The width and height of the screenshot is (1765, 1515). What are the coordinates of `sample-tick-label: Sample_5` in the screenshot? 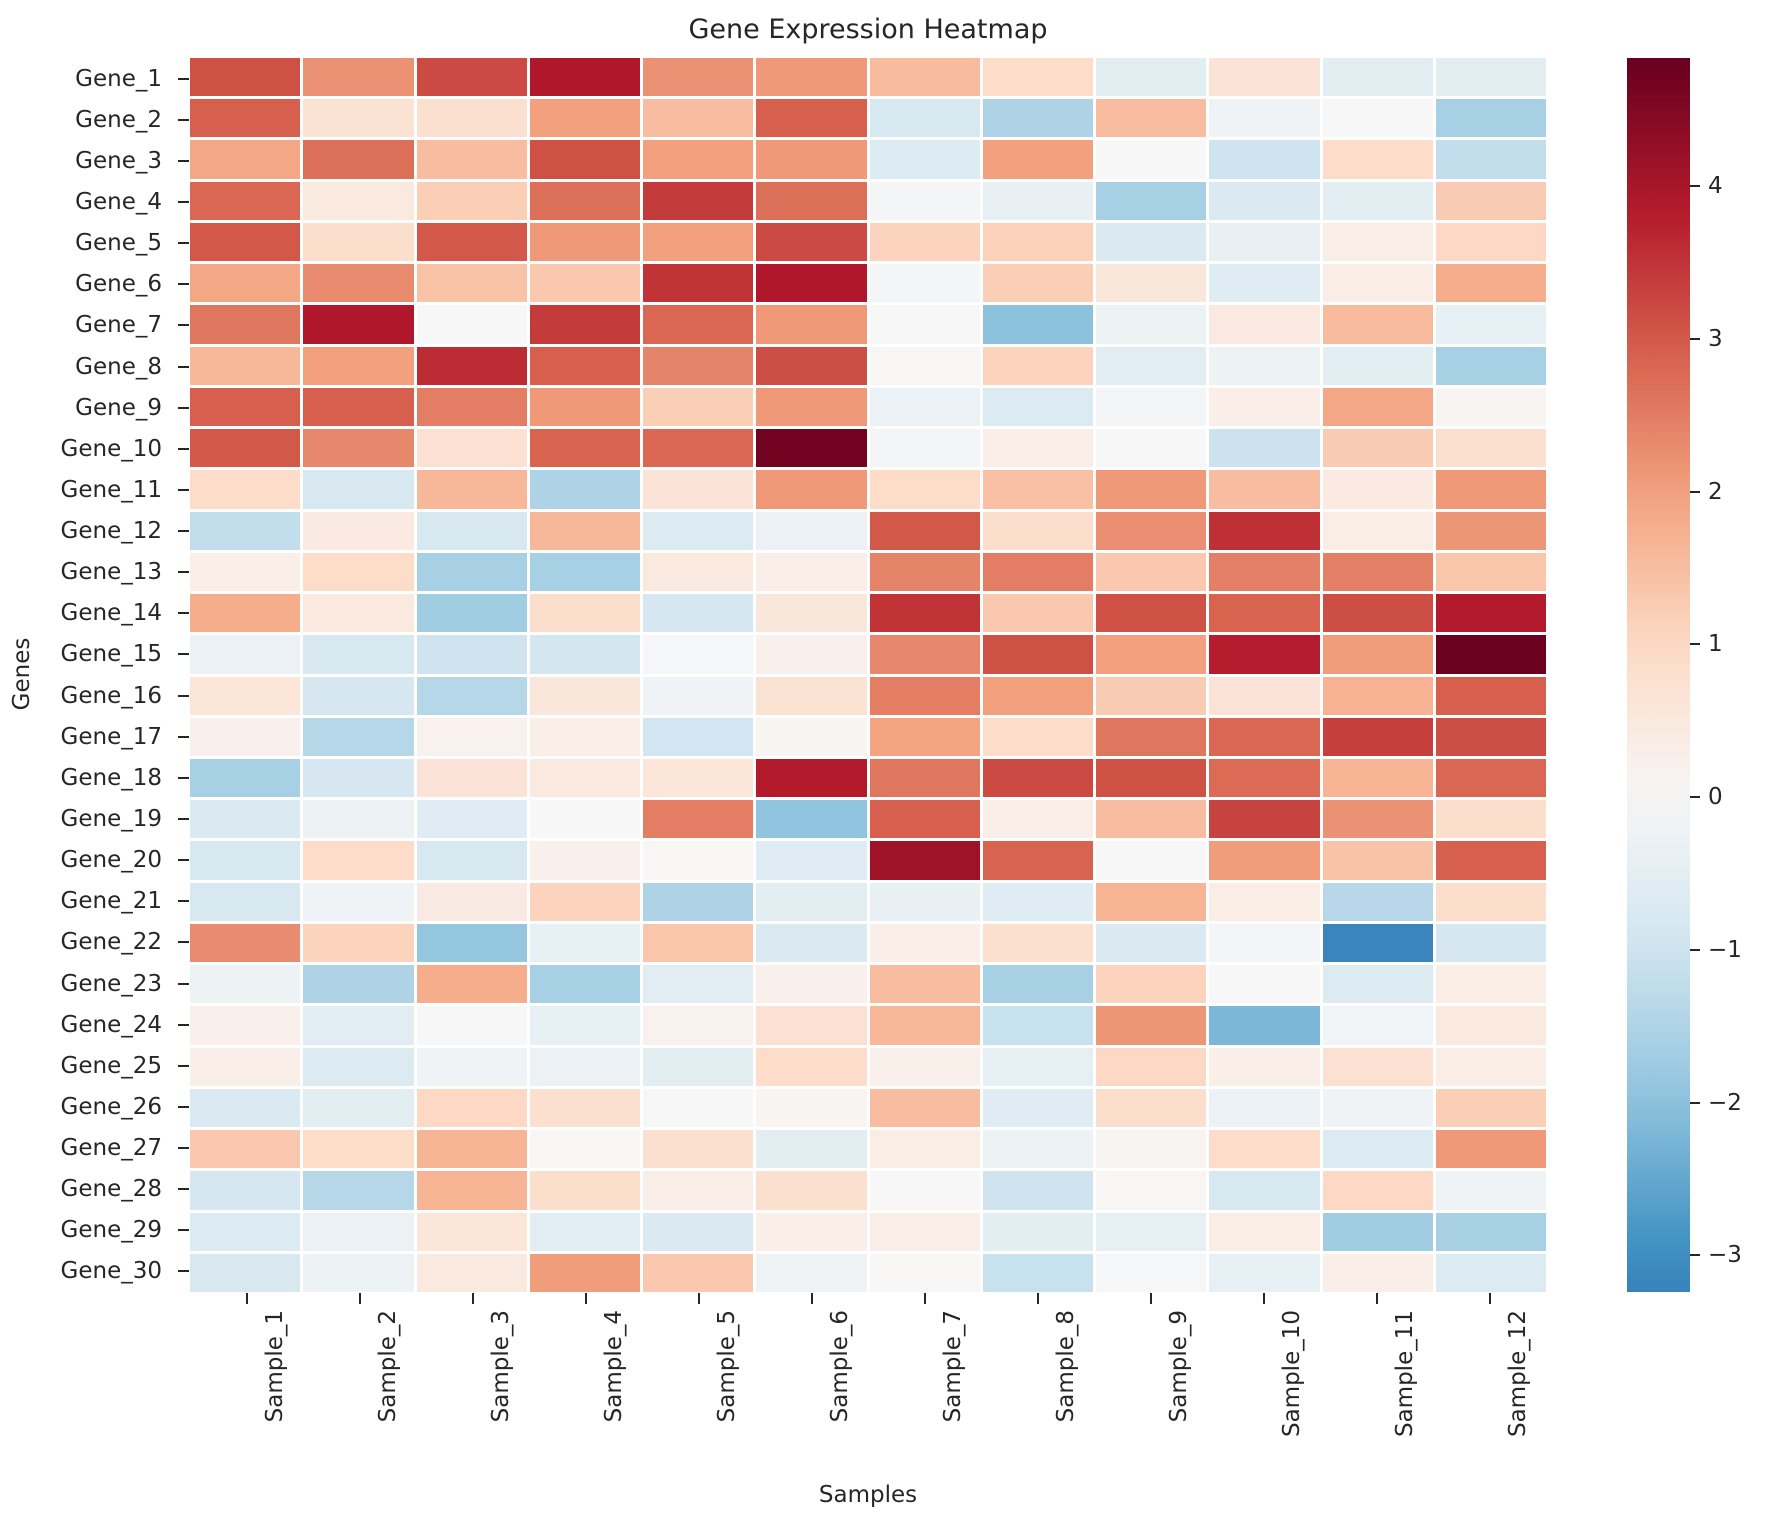 It's located at (726, 1366).